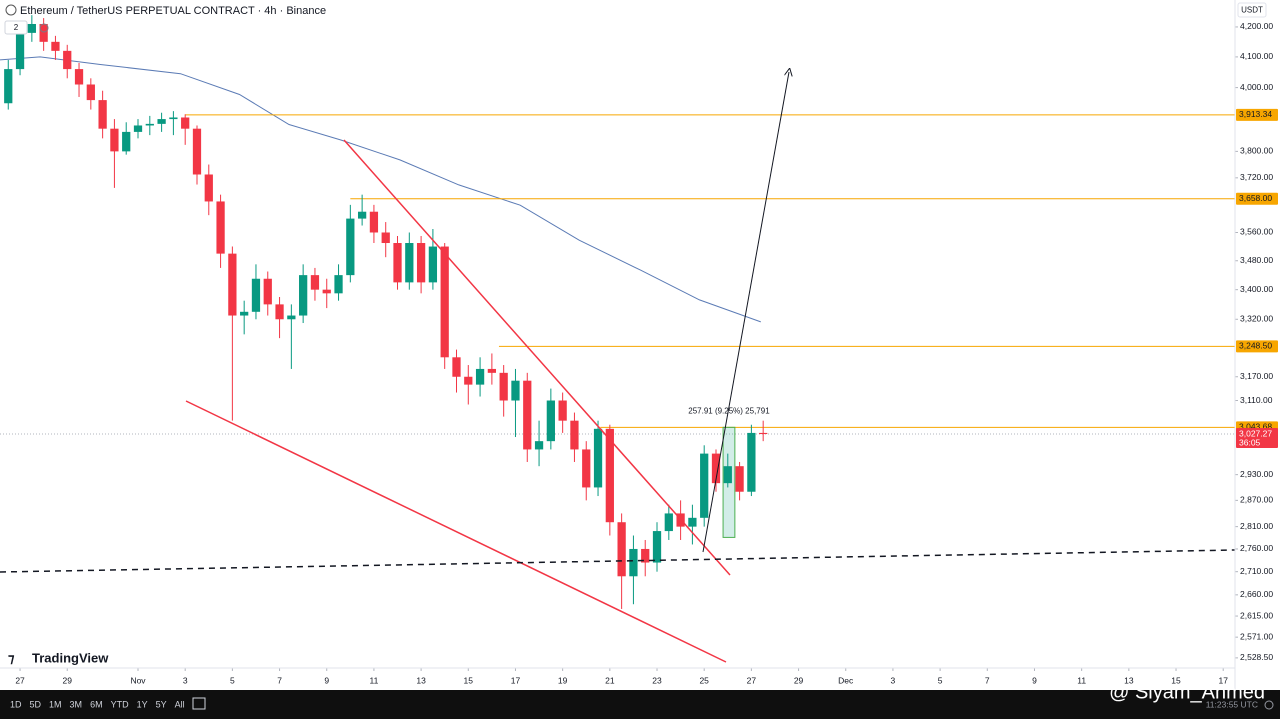 Image resolution: width=1280 pixels, height=719 pixels. What do you see at coordinates (1255, 114) in the screenshot?
I see `price-line-label: 3,913.34` at bounding box center [1255, 114].